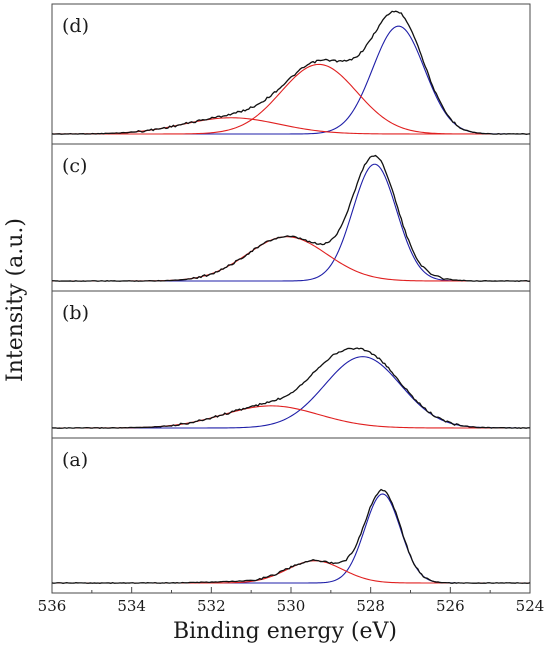 This screenshot has height=655, width=550. What do you see at coordinates (450, 606) in the screenshot?
I see `x-tick-label: 526` at bounding box center [450, 606].